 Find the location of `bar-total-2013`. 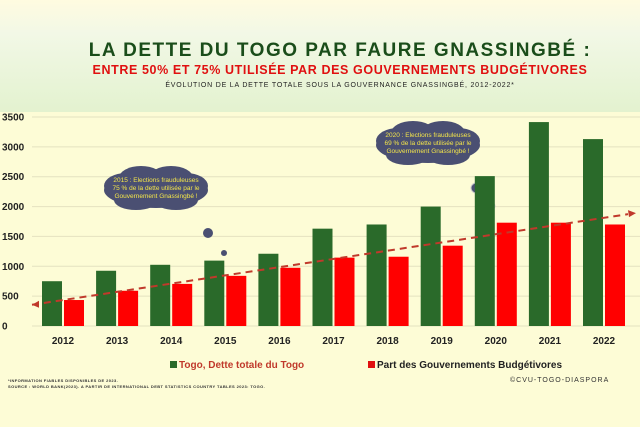

bar-total-2013 is located at coordinates (106, 298).